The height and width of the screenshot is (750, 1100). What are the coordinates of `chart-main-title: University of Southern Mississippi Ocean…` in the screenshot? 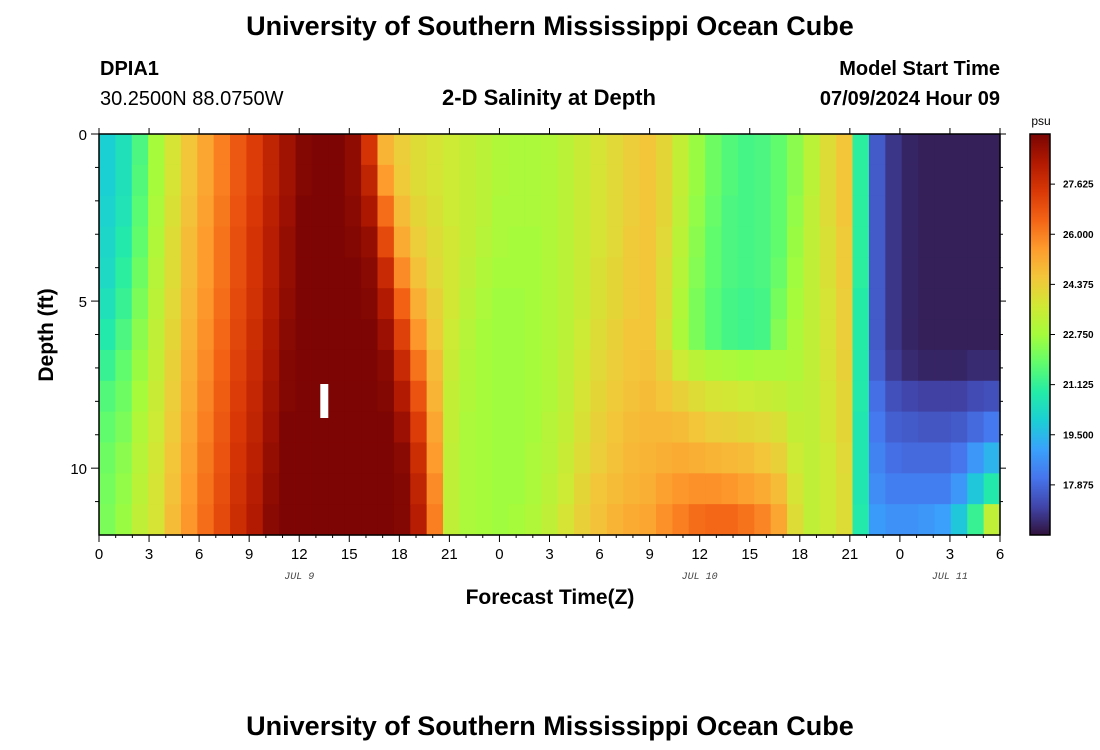 It's located at (550, 26).